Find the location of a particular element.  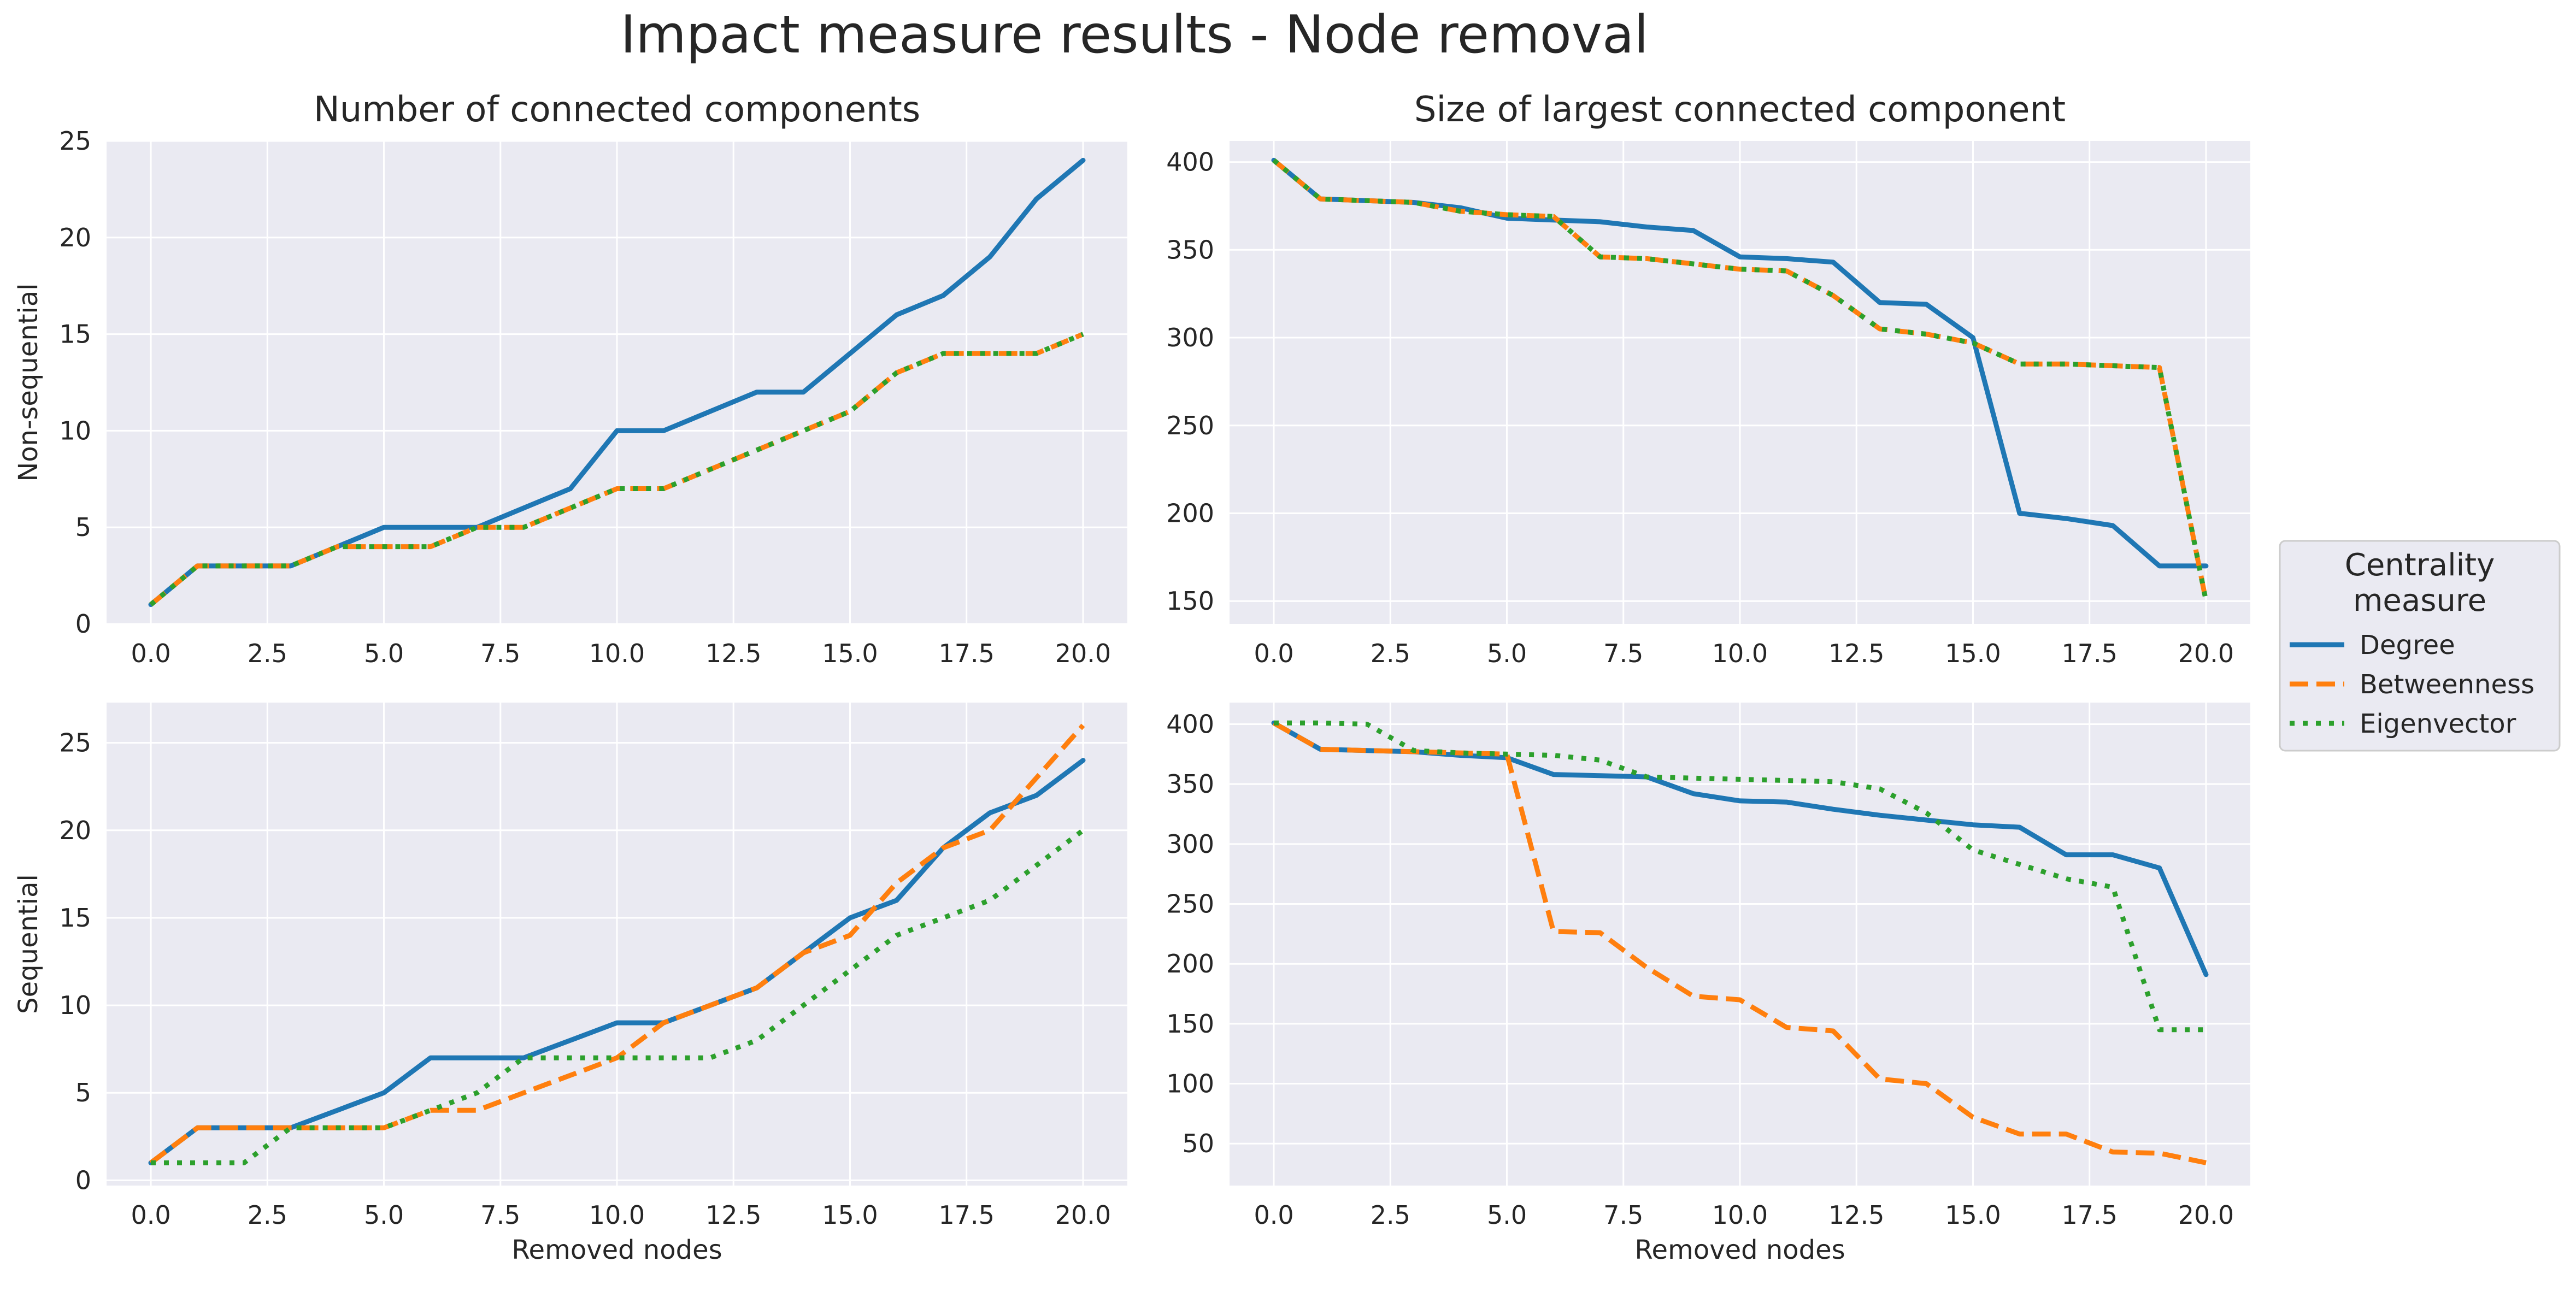

legend-label-betweenness: Betweenness is located at coordinates (2447, 684).